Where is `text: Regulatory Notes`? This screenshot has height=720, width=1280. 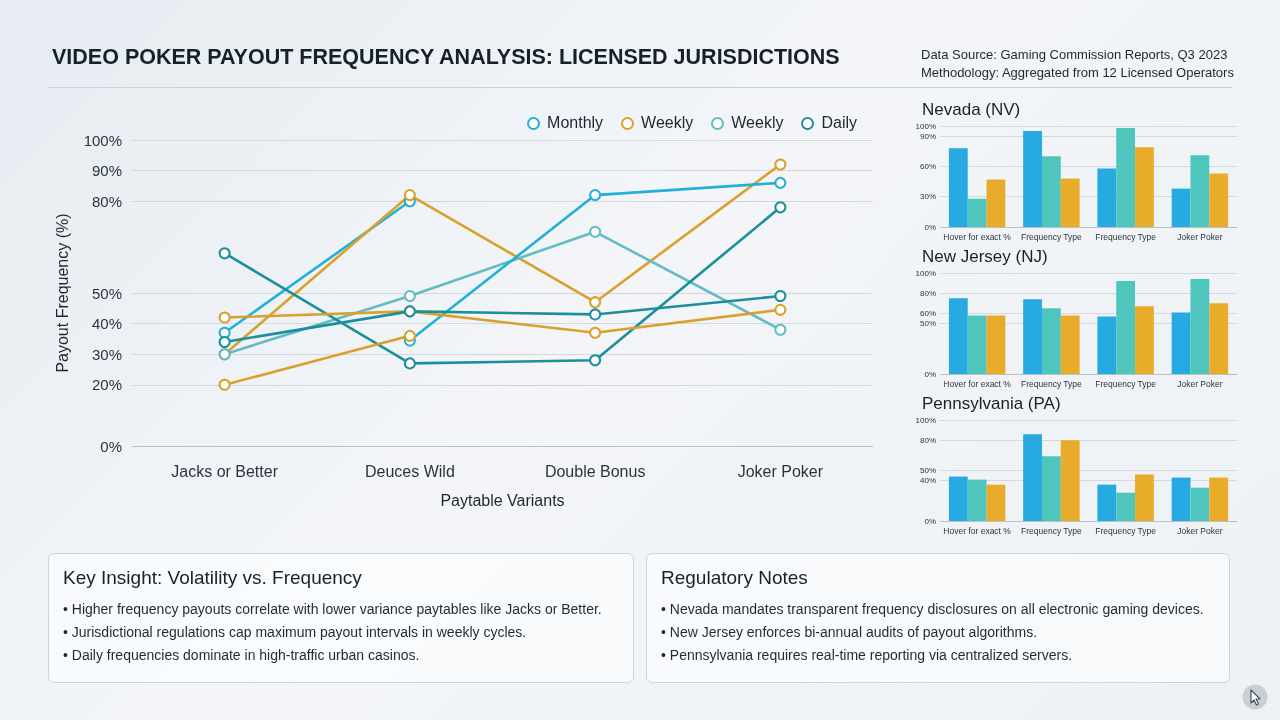
text: Regulatory Notes is located at coordinates (735, 578).